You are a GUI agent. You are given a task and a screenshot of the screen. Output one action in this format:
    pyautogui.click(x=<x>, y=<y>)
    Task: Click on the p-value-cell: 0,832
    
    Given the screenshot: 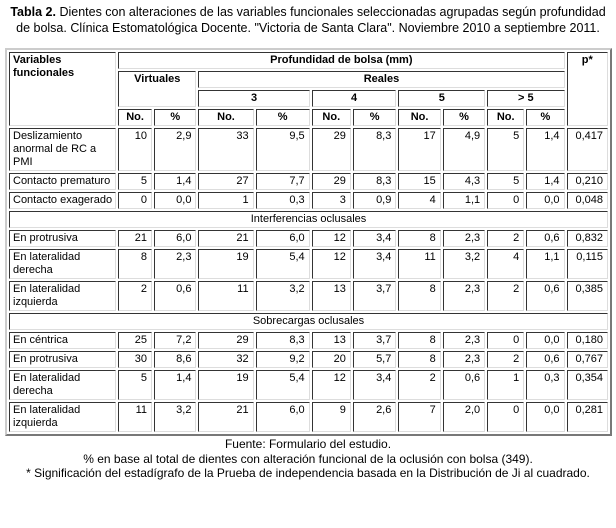 What is the action you would take?
    pyautogui.click(x=587, y=238)
    